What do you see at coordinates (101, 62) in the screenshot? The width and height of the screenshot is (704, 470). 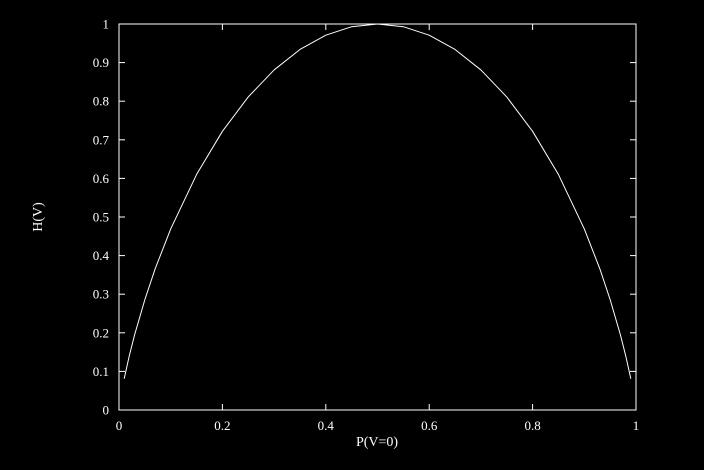 I see `y-tick-label: 0.9` at bounding box center [101, 62].